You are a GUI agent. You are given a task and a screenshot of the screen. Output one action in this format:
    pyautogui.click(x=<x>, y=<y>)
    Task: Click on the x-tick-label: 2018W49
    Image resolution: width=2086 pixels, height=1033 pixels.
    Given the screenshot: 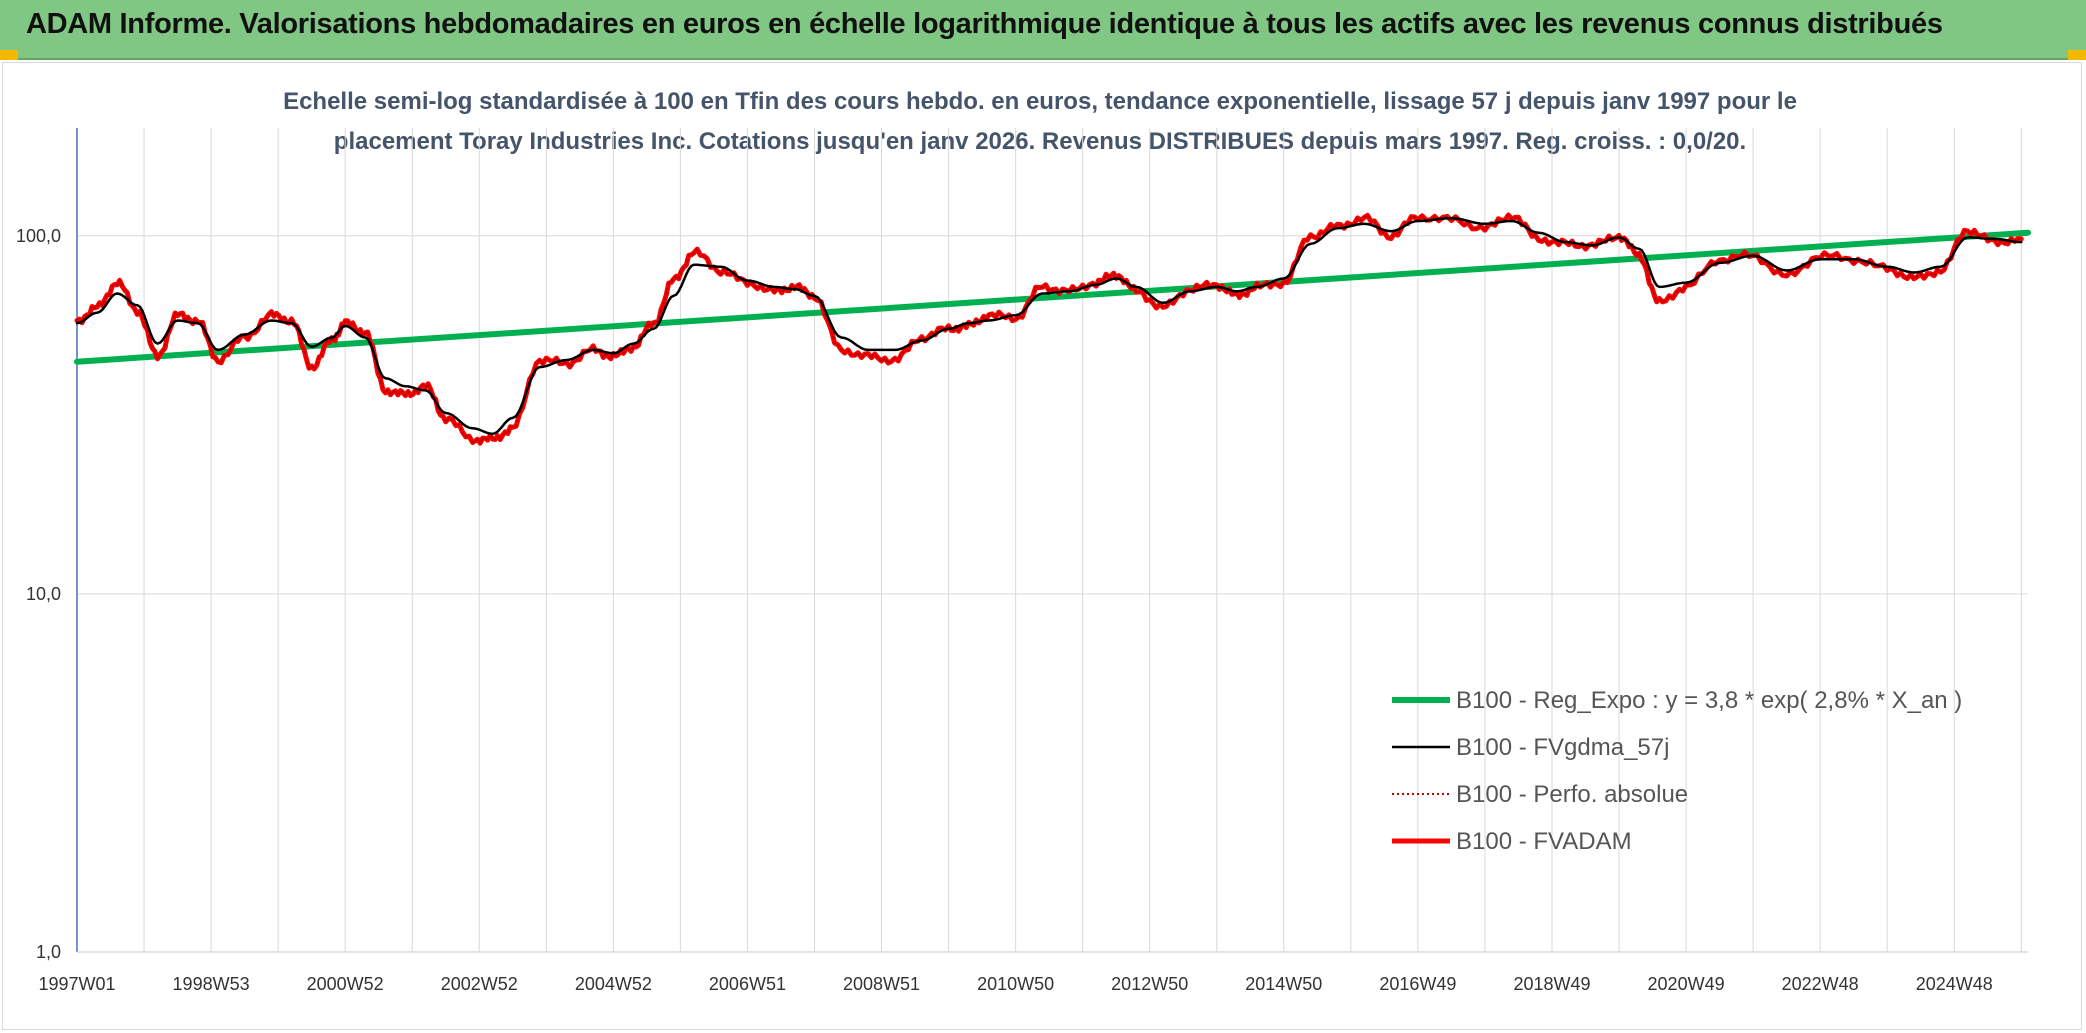 What is the action you would take?
    pyautogui.click(x=1551, y=984)
    